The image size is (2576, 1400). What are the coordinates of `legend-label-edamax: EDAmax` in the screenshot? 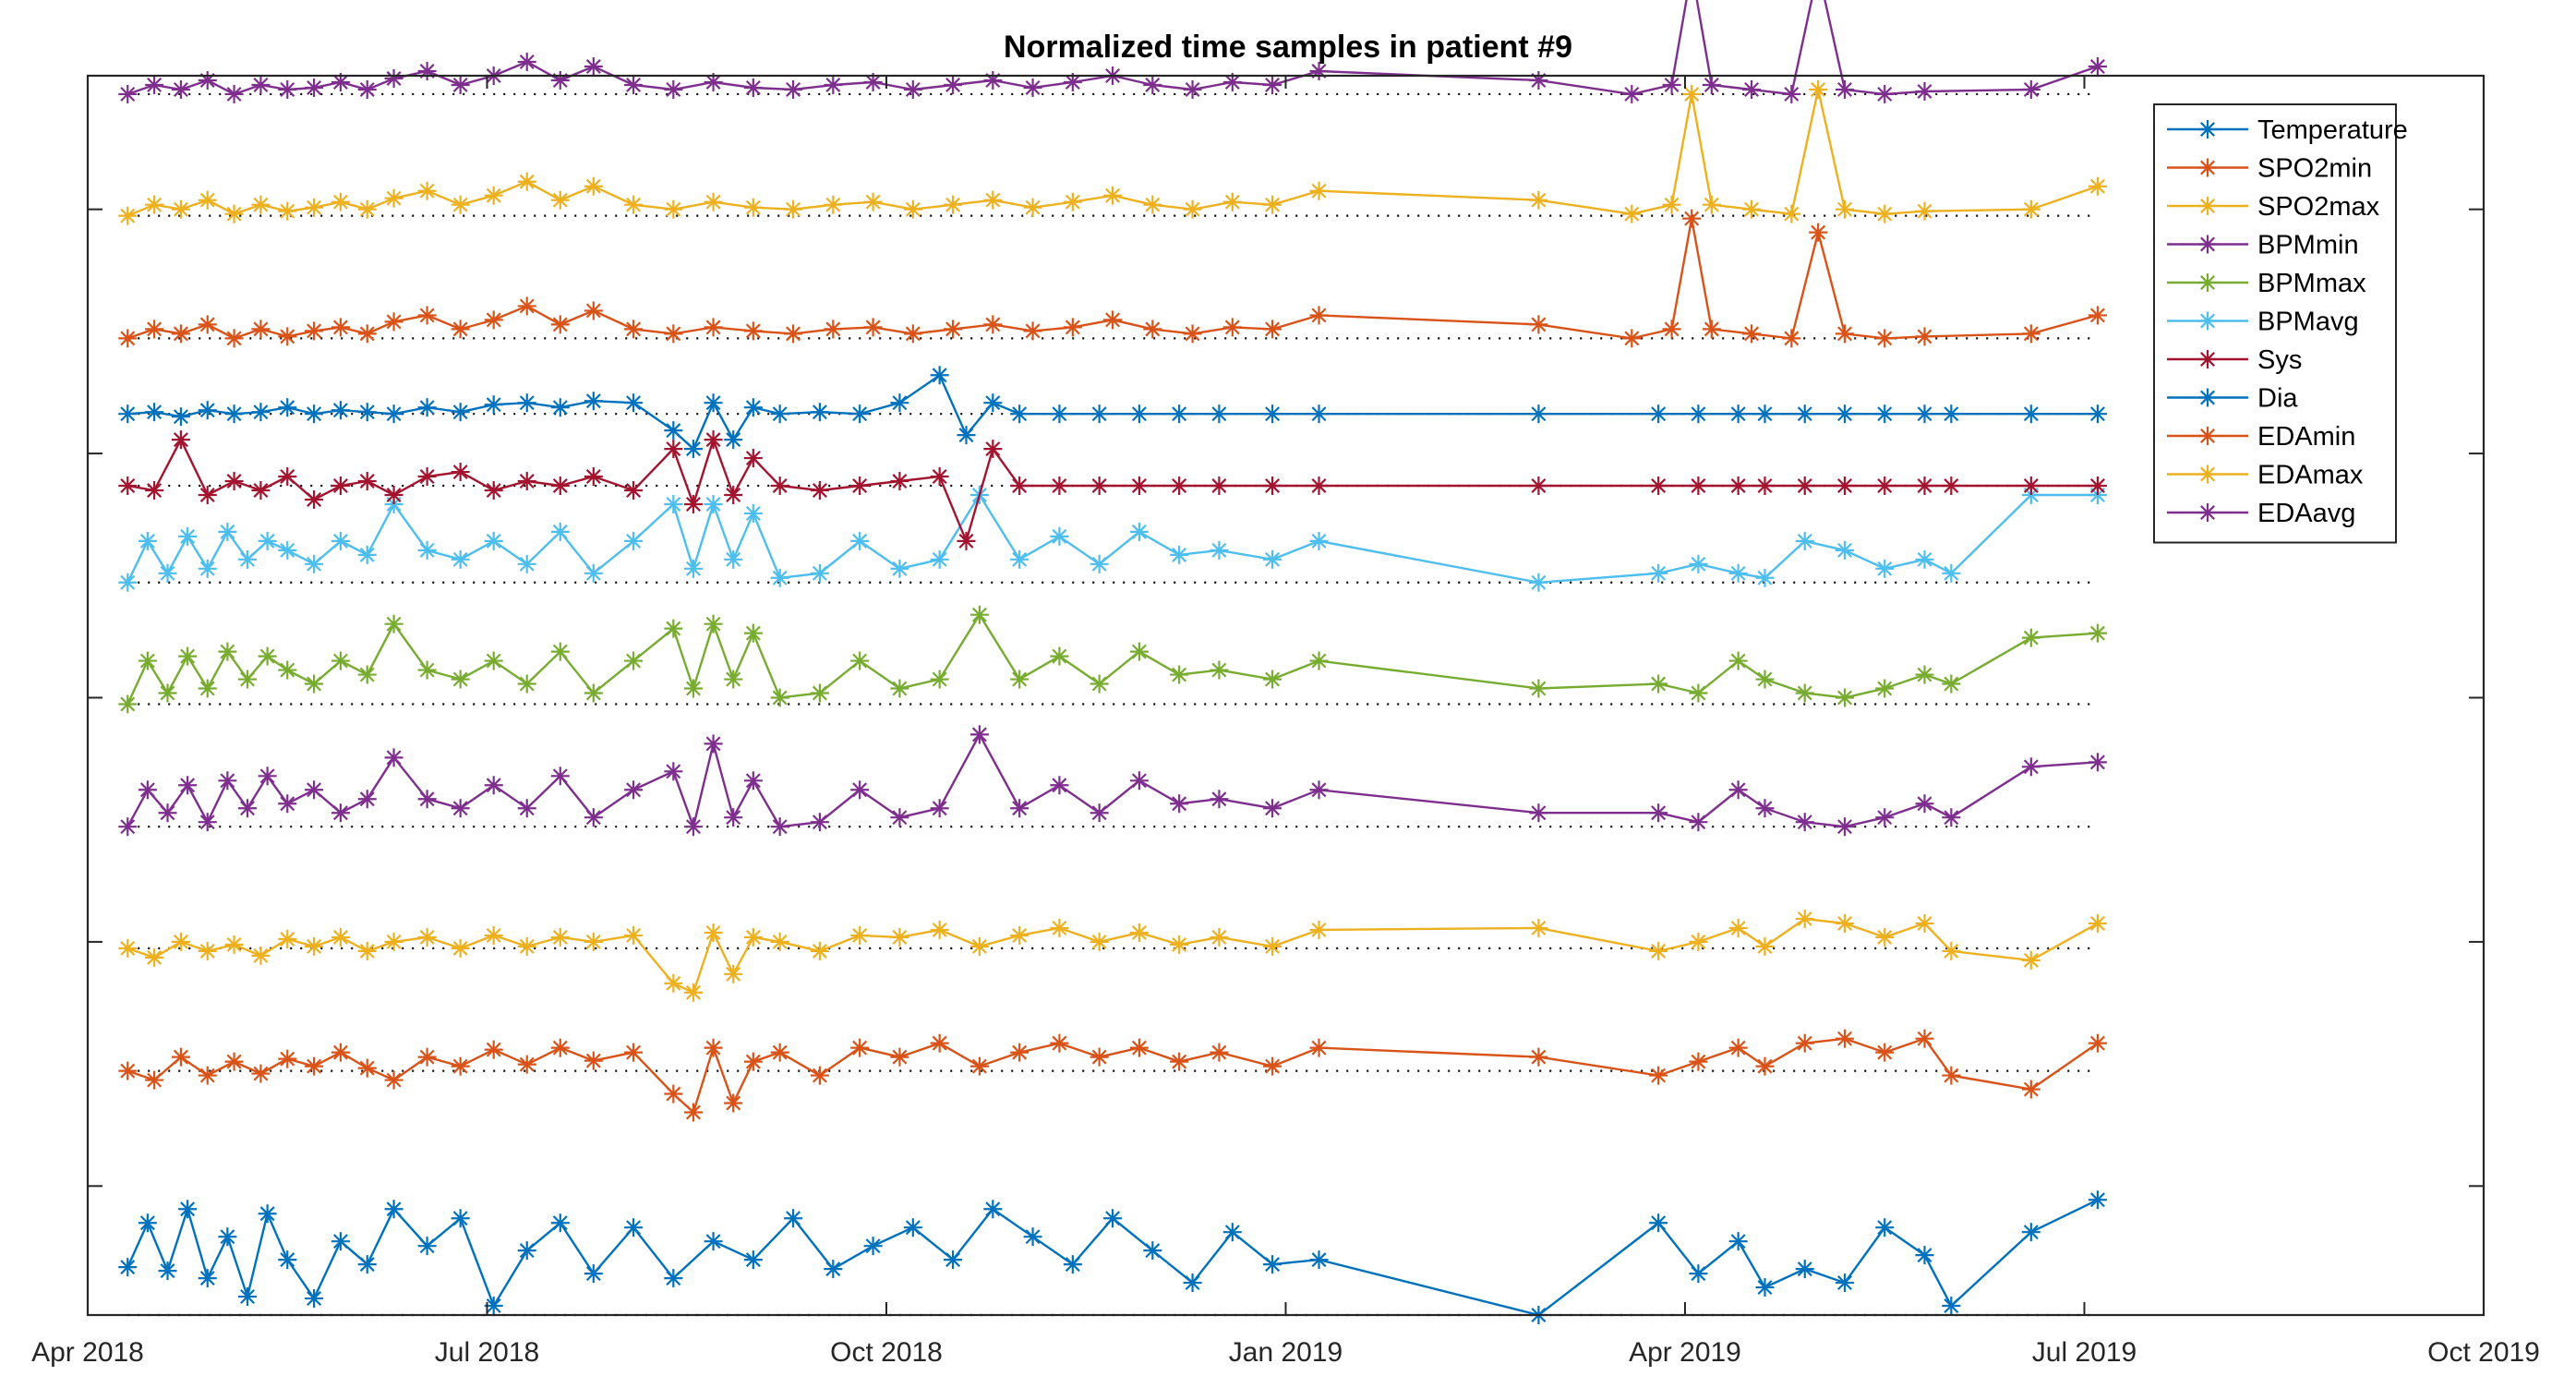 It's located at (2310, 476).